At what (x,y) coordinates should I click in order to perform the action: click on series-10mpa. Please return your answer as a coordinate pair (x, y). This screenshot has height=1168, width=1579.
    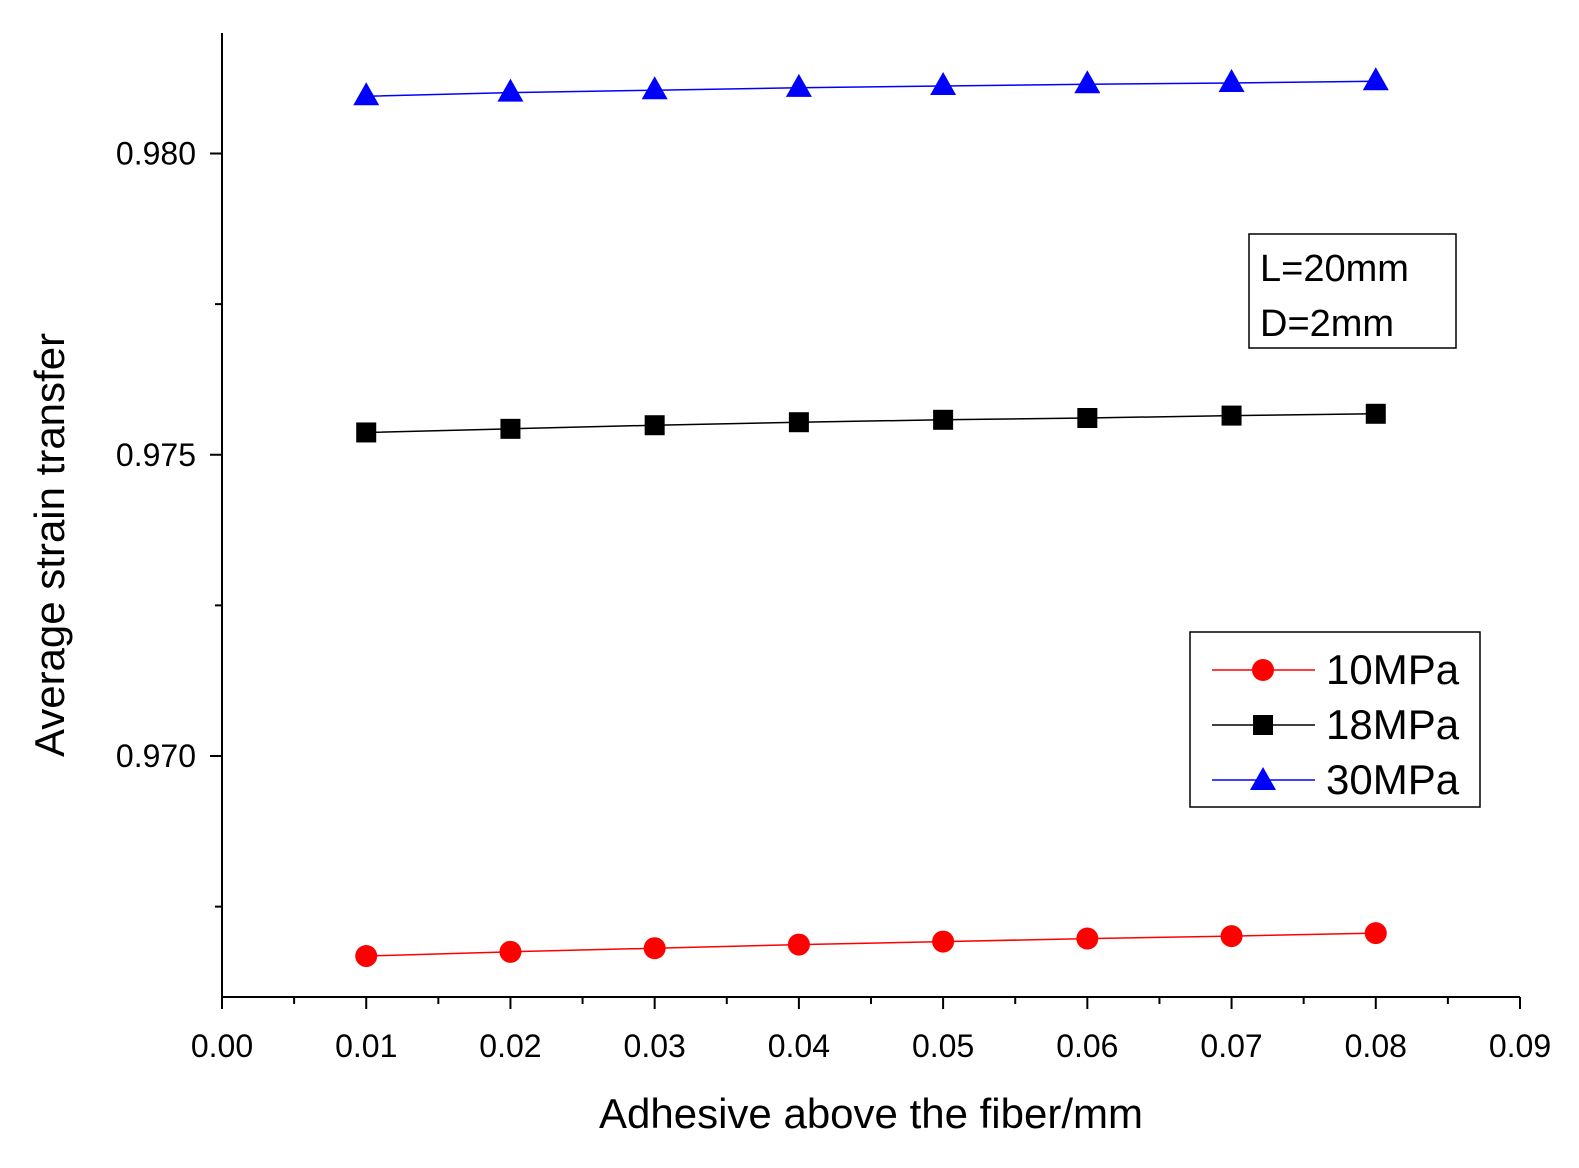
    Looking at the image, I should click on (871, 945).